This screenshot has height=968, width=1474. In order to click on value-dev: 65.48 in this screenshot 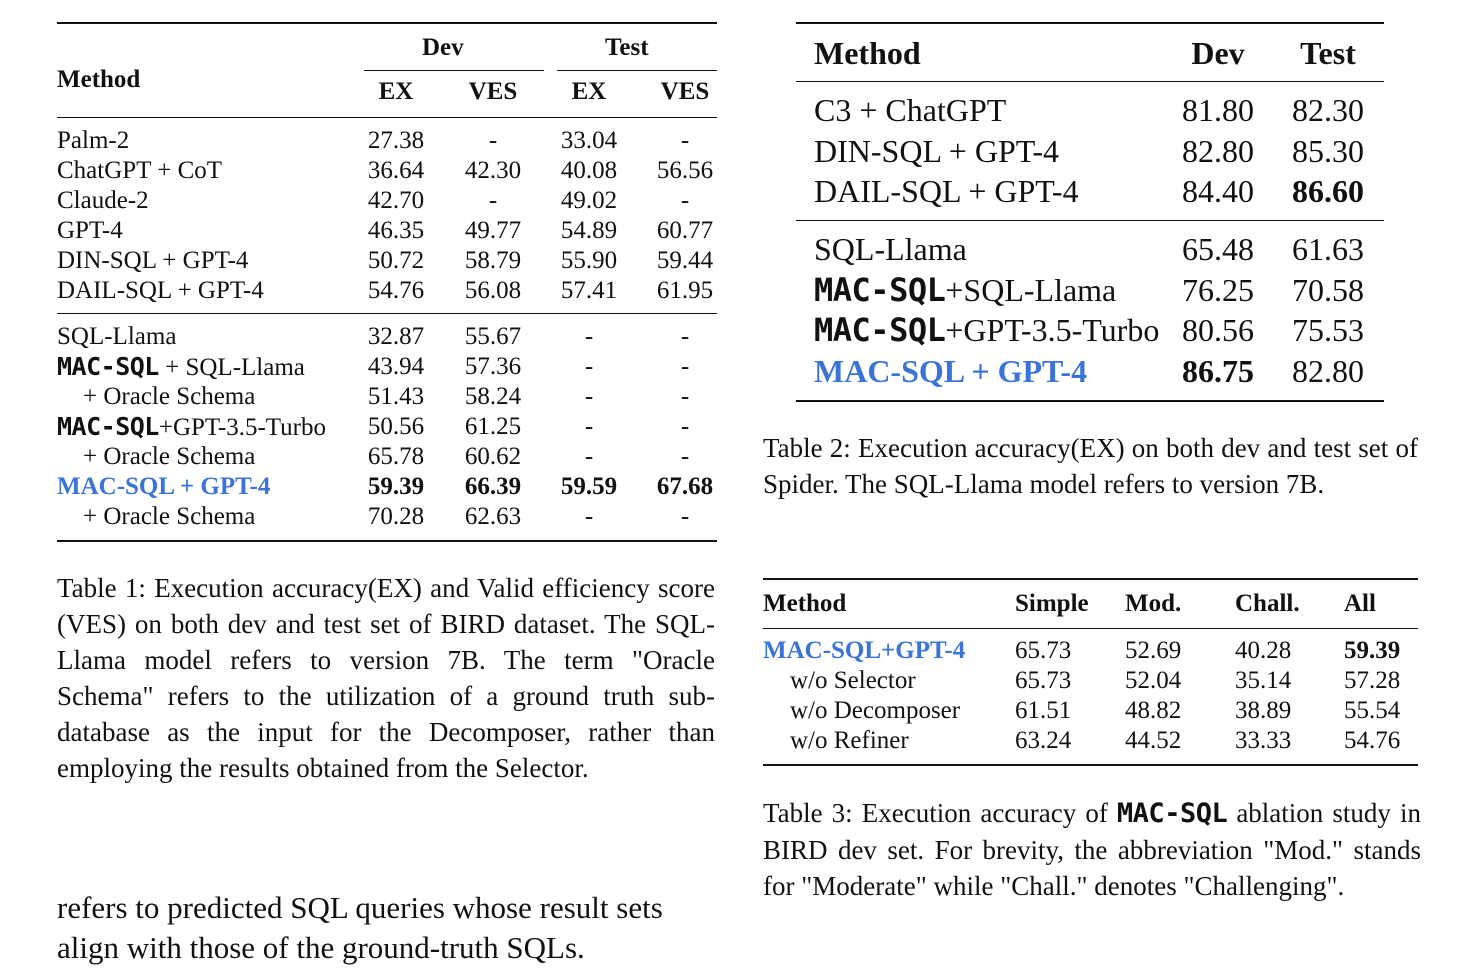, I will do `click(1218, 249)`.